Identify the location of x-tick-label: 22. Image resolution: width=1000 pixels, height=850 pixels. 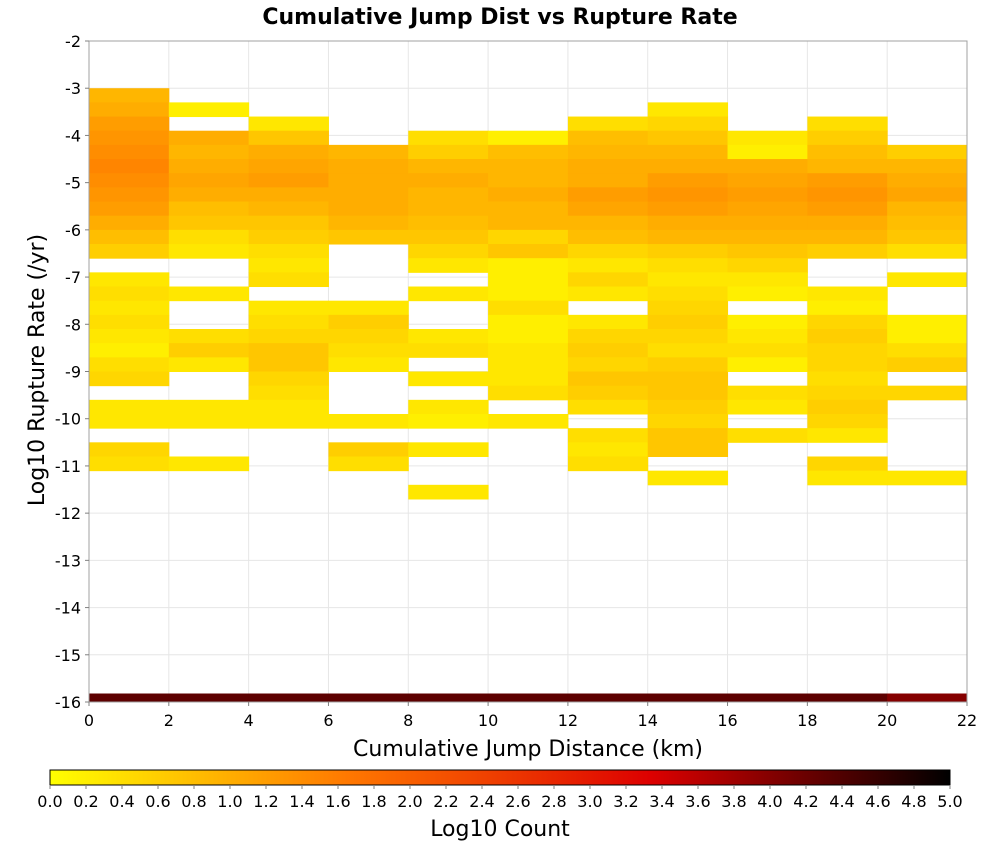
(967, 720).